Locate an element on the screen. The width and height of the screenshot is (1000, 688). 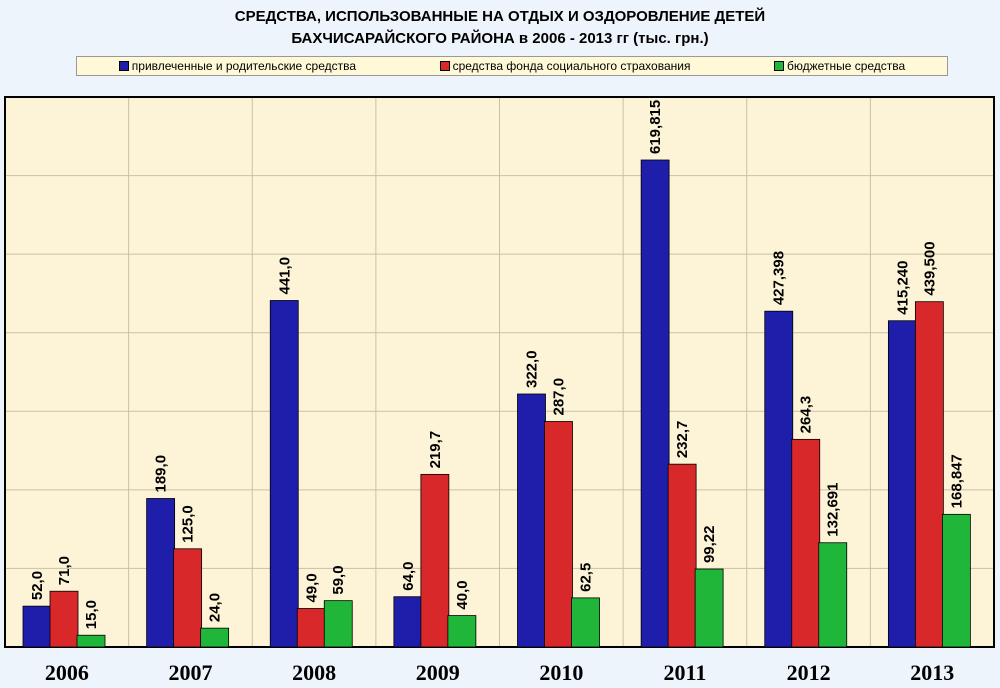
bar-budget-2010 is located at coordinates (585, 622).